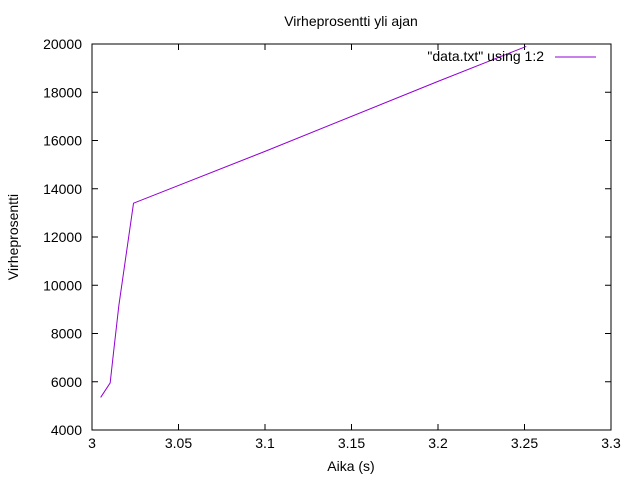 Image resolution: width=640 pixels, height=480 pixels. What do you see at coordinates (66, 382) in the screenshot?
I see `y-tick-label: 6000` at bounding box center [66, 382].